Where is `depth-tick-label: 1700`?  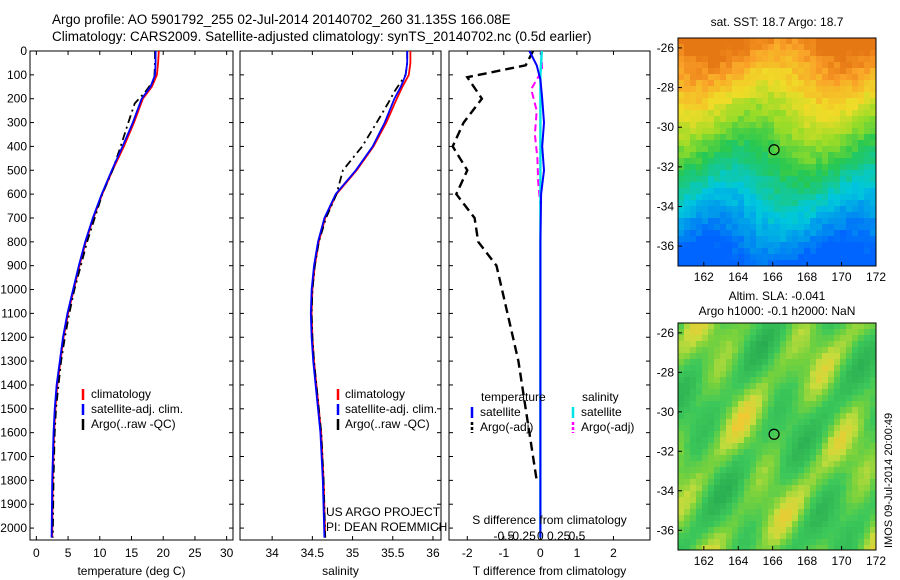
depth-tick-label: 1700 is located at coordinates (13, 457).